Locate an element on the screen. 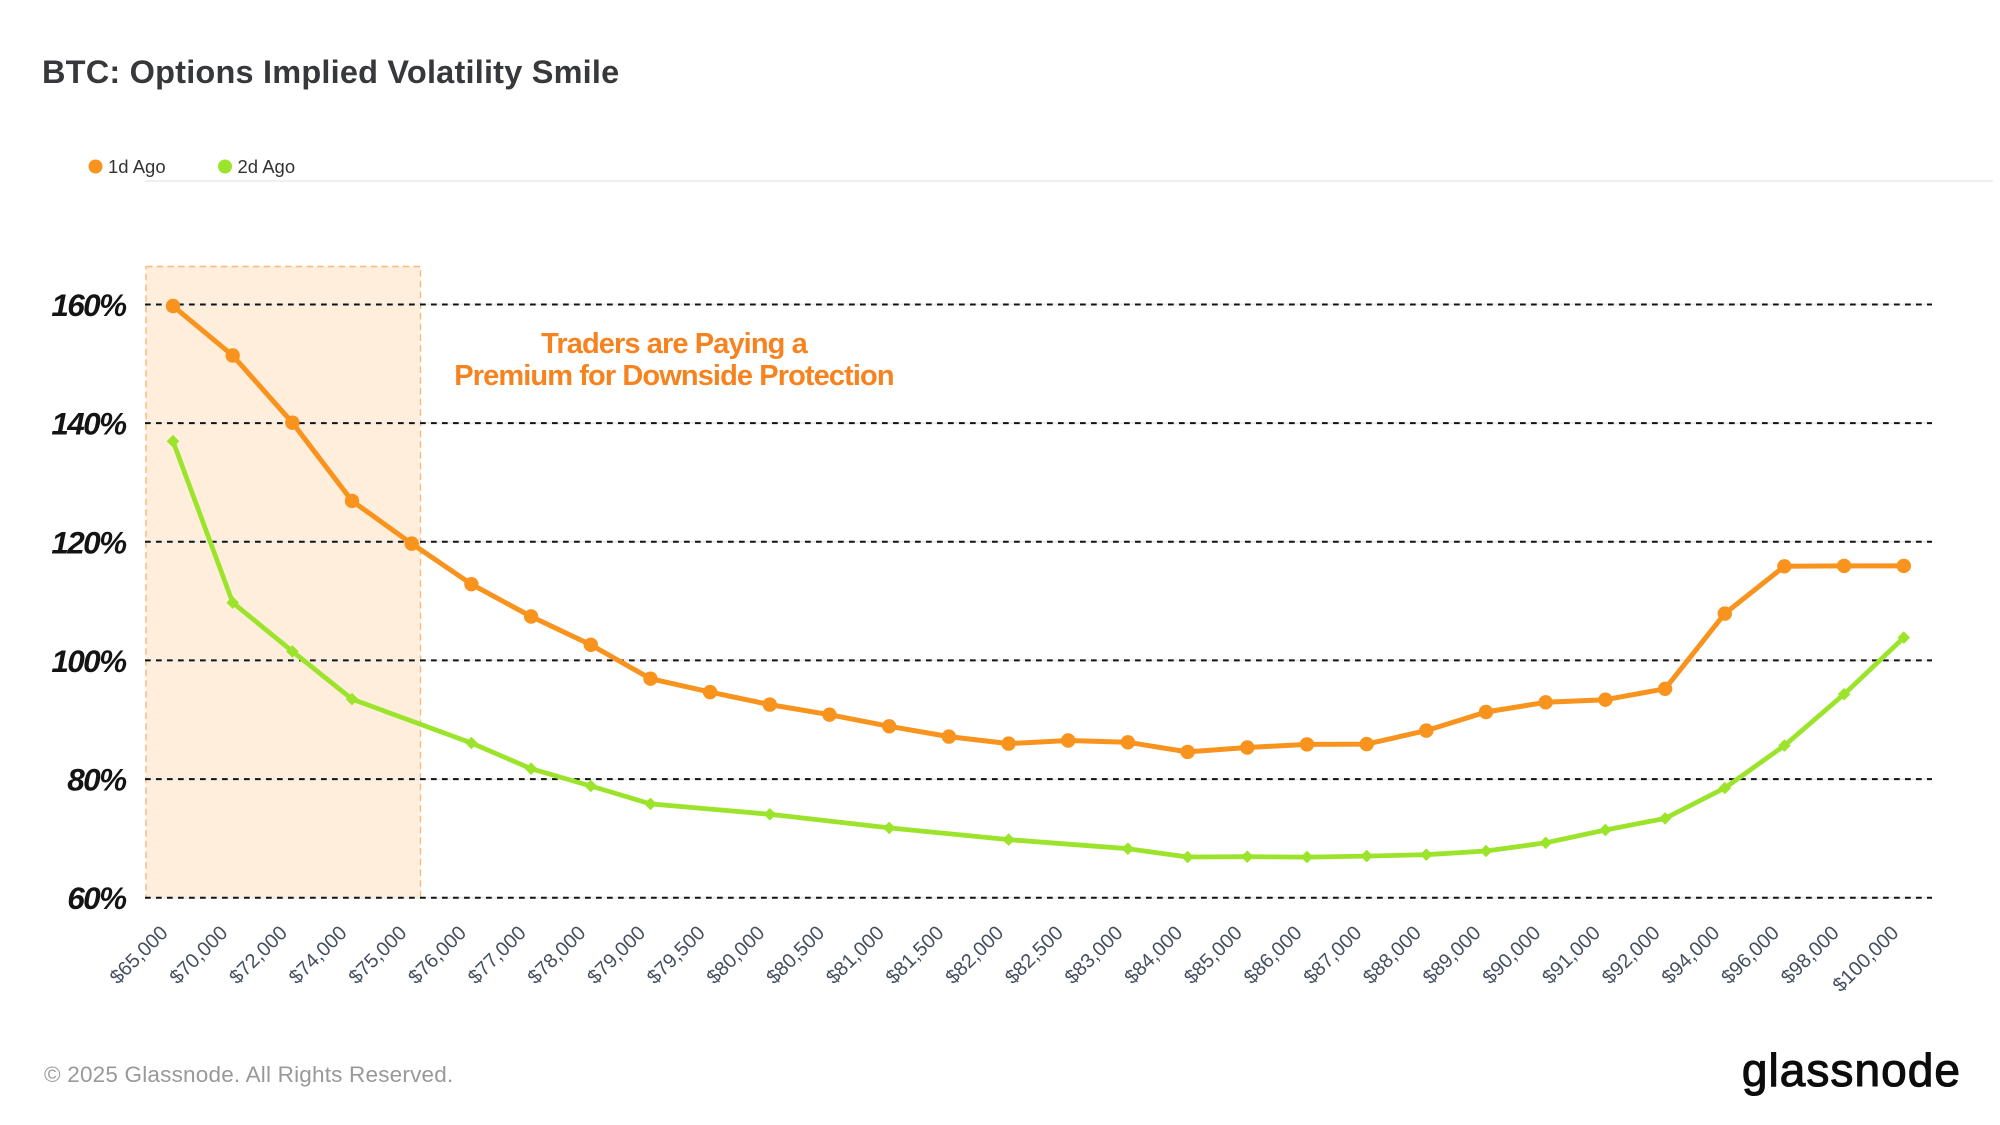  svg-text: $96,000 is located at coordinates (1750, 955).